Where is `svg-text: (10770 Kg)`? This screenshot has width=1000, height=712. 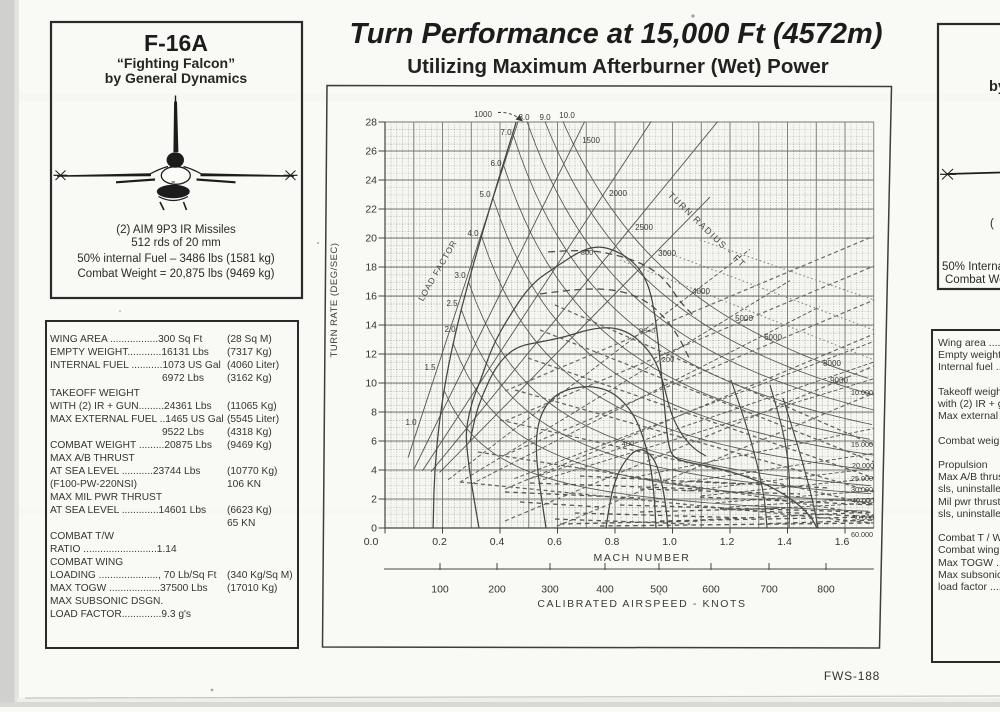 svg-text: (10770 Kg) is located at coordinates (252, 471).